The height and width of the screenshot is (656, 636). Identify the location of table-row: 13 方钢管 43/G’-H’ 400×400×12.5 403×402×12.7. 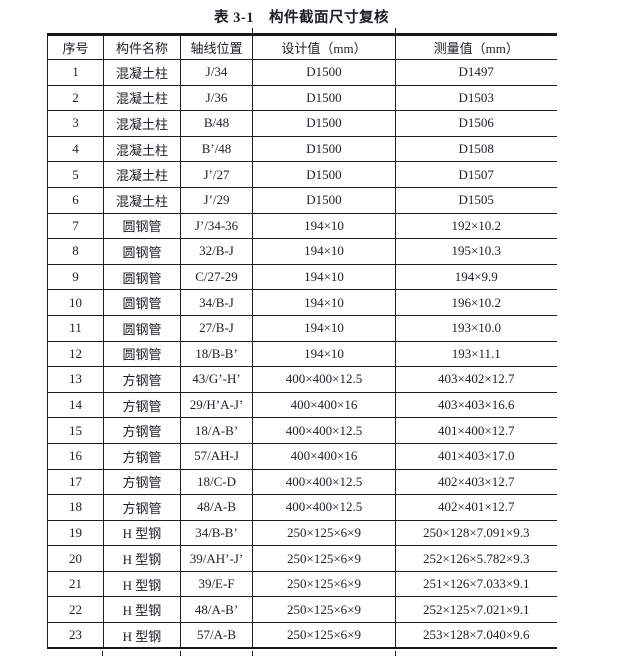
(302, 379).